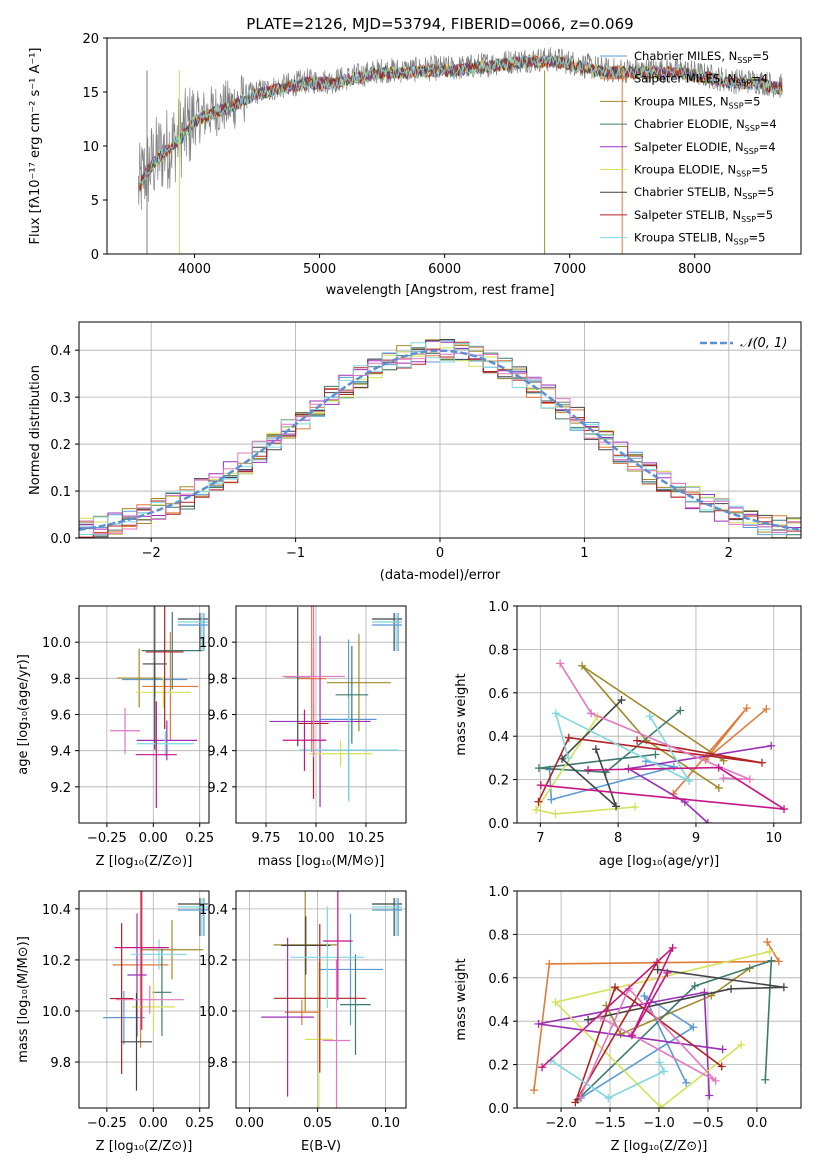 This screenshot has width=819, height=1170. What do you see at coordinates (701, 80) in the screenshot?
I see `spectrum-legend-label: Salpeter MILES, NSSP=4` at bounding box center [701, 80].